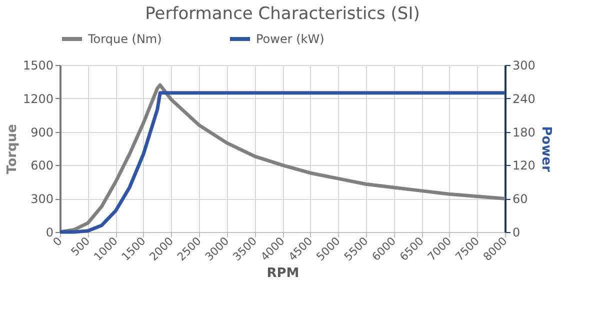  Describe the element at coordinates (282, 14) in the screenshot. I see `chart-title: Performance Characteristics (SI)` at that location.